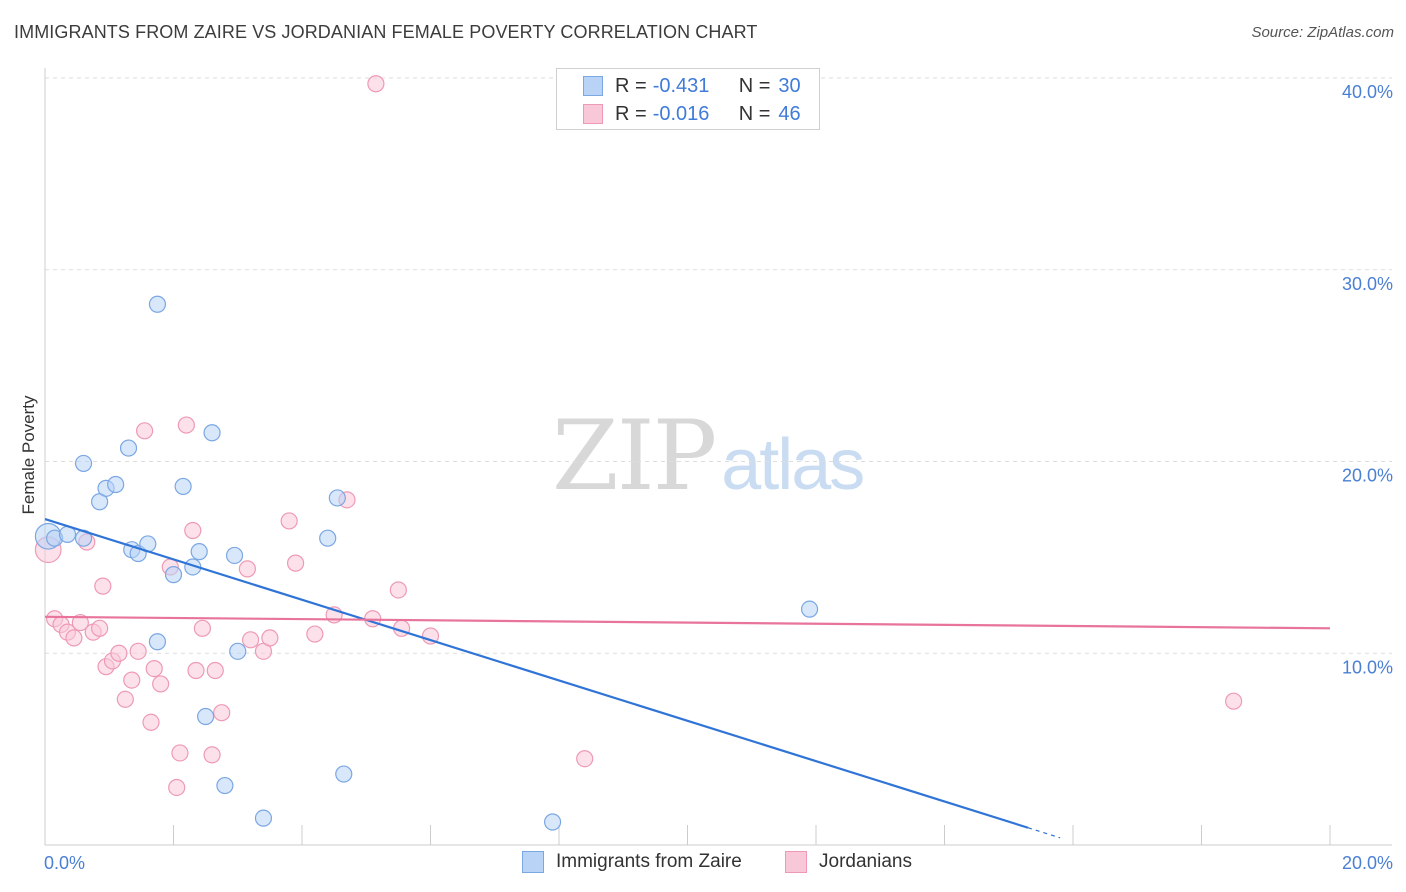 This screenshot has height=892, width=1406. I want to click on trend-line-pink, so click(687, 622).